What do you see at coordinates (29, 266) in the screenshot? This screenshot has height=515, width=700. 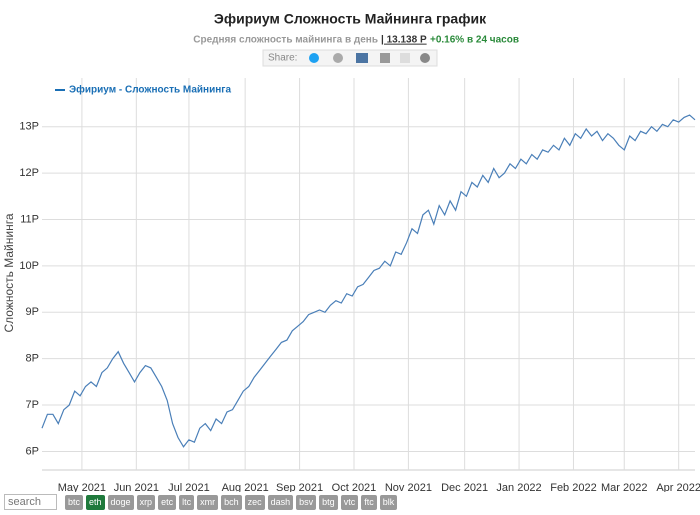 I see `y-tick-label: 10P` at bounding box center [29, 266].